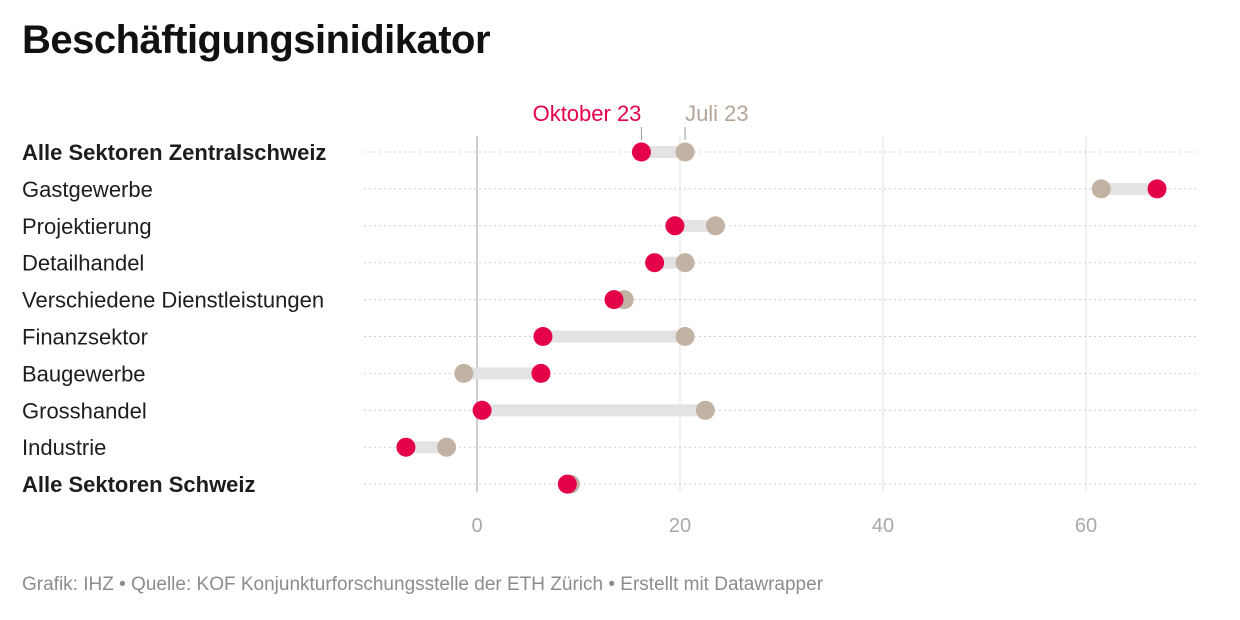  Describe the element at coordinates (256, 40) in the screenshot. I see `chart-title: Beschäftigungsinidikator` at that location.